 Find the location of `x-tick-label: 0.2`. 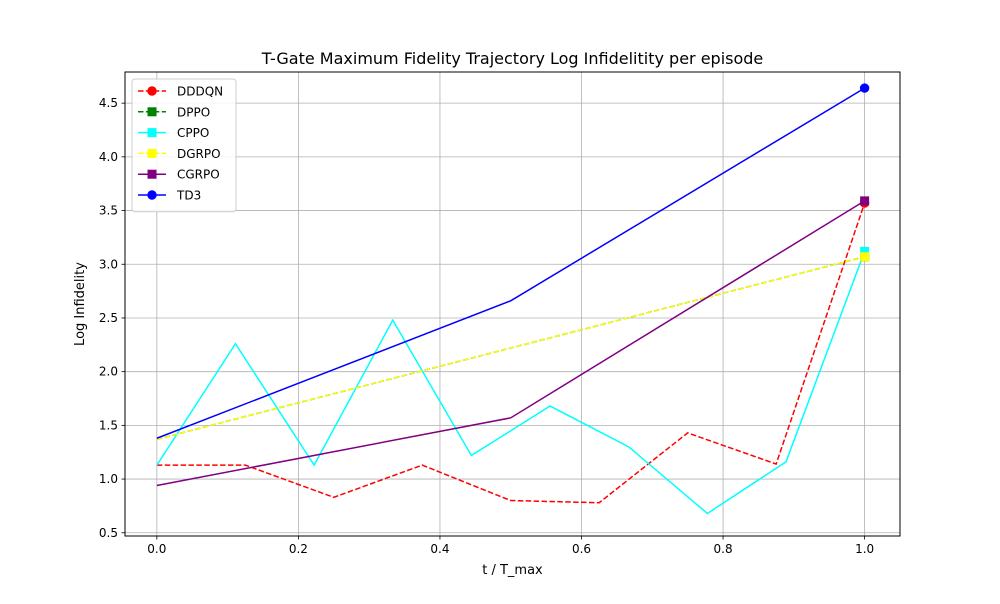

x-tick-label: 0.2 is located at coordinates (298, 549).